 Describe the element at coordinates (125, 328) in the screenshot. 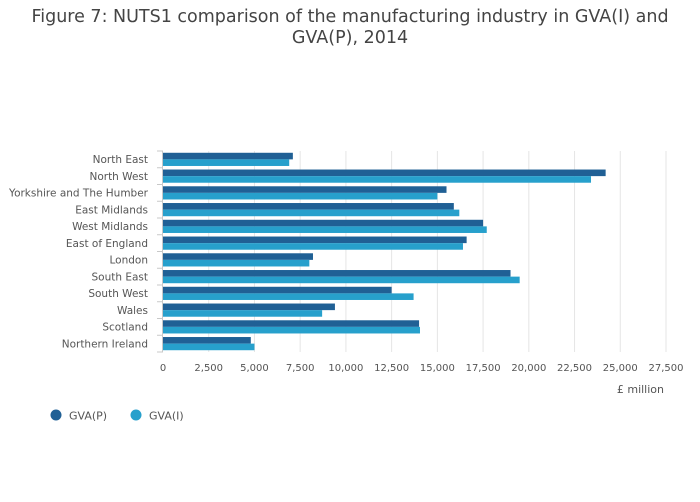

I see `category-label: Scotland` at that location.